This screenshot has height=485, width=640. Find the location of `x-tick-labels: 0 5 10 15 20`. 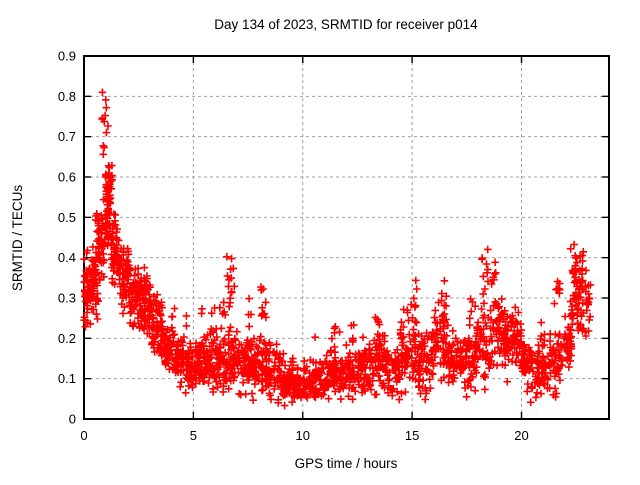

x-tick-labels: 0 5 10 15 20 is located at coordinates (304, 435).